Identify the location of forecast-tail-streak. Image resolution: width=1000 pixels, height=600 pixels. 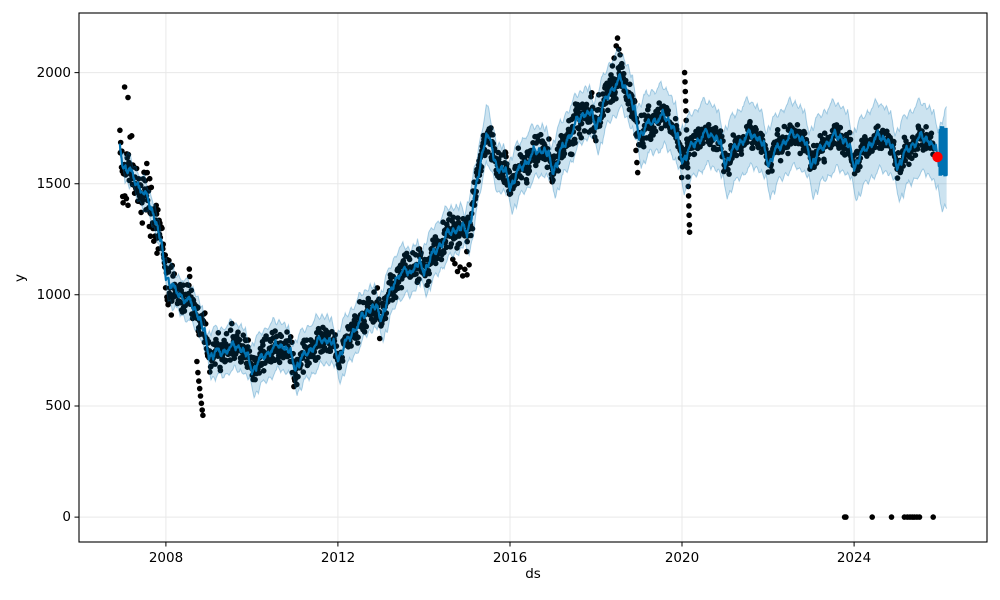
(943, 151).